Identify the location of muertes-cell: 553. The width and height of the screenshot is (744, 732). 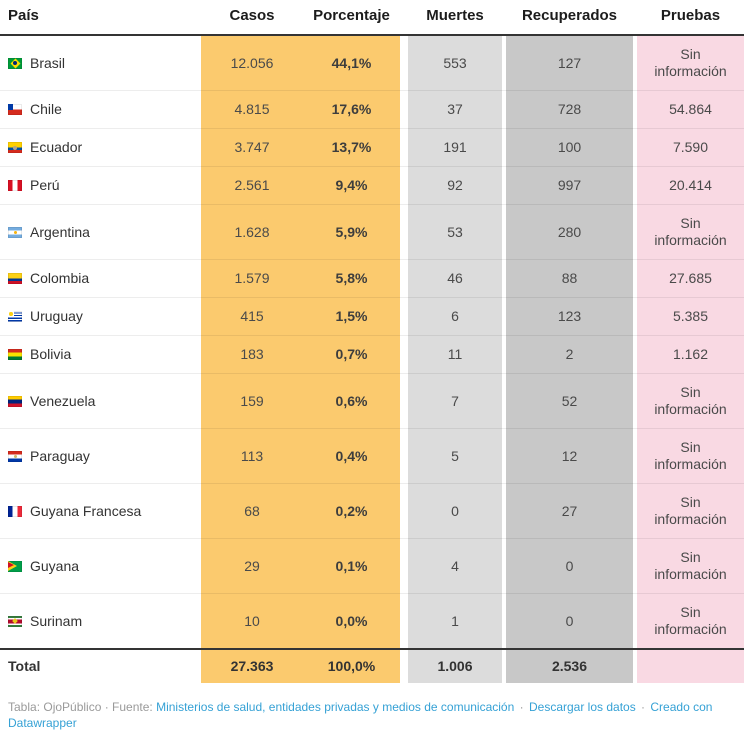
(455, 63).